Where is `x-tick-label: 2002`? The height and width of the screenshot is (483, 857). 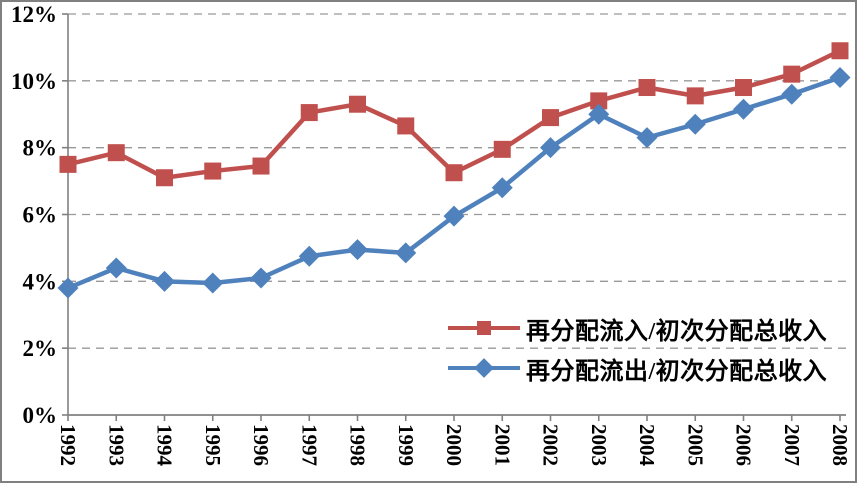 x-tick-label: 2002 is located at coordinates (551, 445).